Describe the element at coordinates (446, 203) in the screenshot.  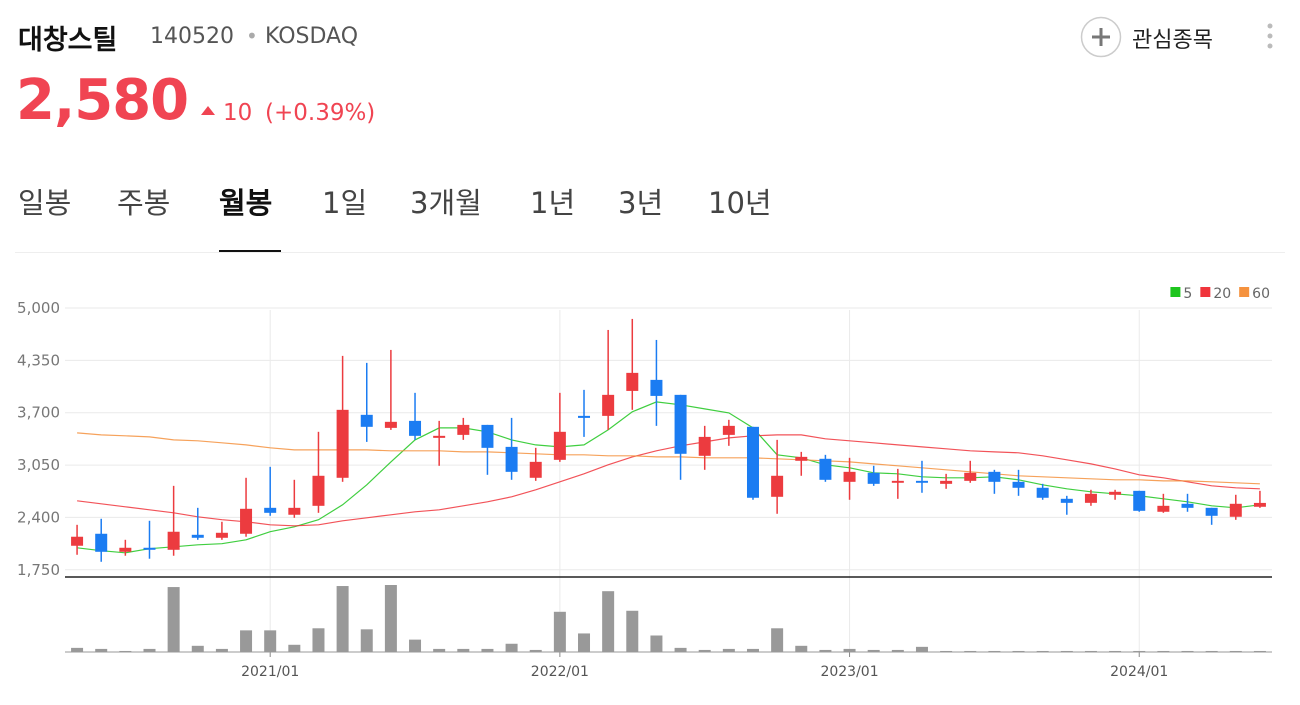
I see `period-tab: 3개월` at that location.